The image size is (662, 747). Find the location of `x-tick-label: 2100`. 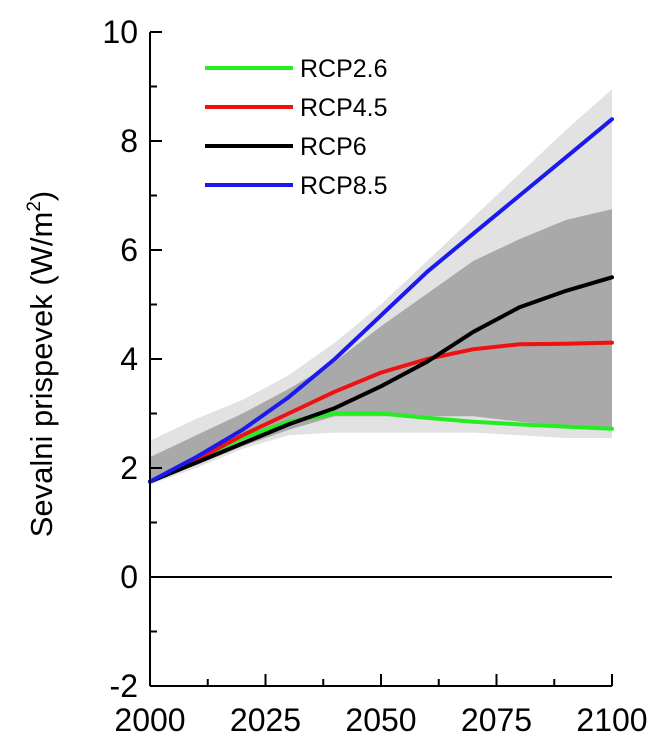

x-tick-label: 2100 is located at coordinates (611, 720).